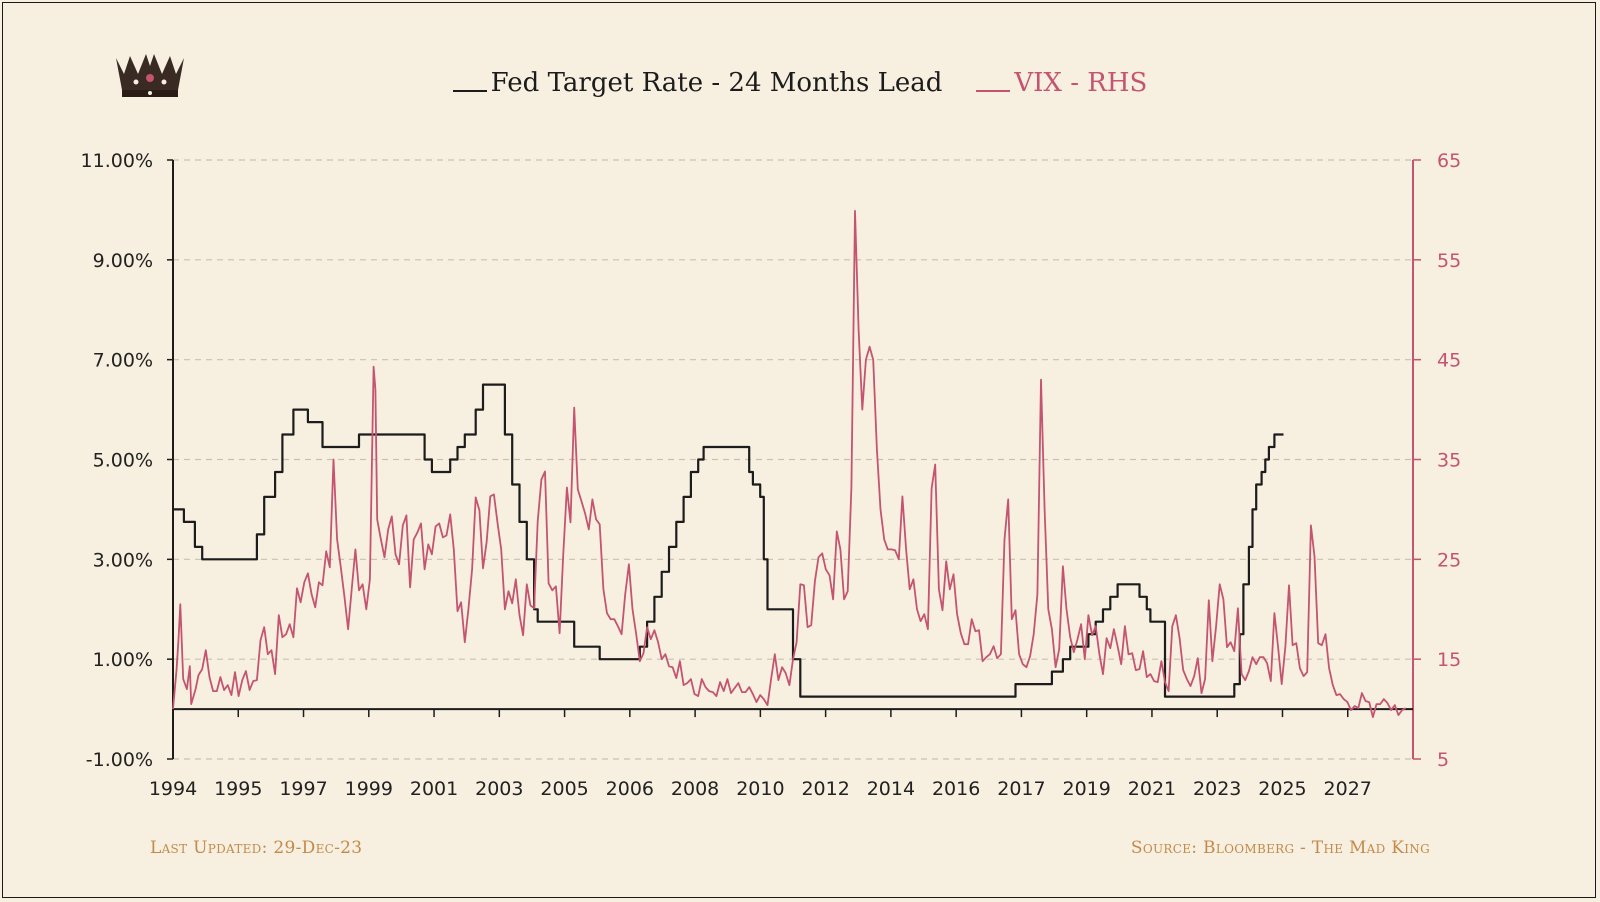 This screenshot has width=1600, height=902. I want to click on x-tick-label: 1995, so click(238, 789).